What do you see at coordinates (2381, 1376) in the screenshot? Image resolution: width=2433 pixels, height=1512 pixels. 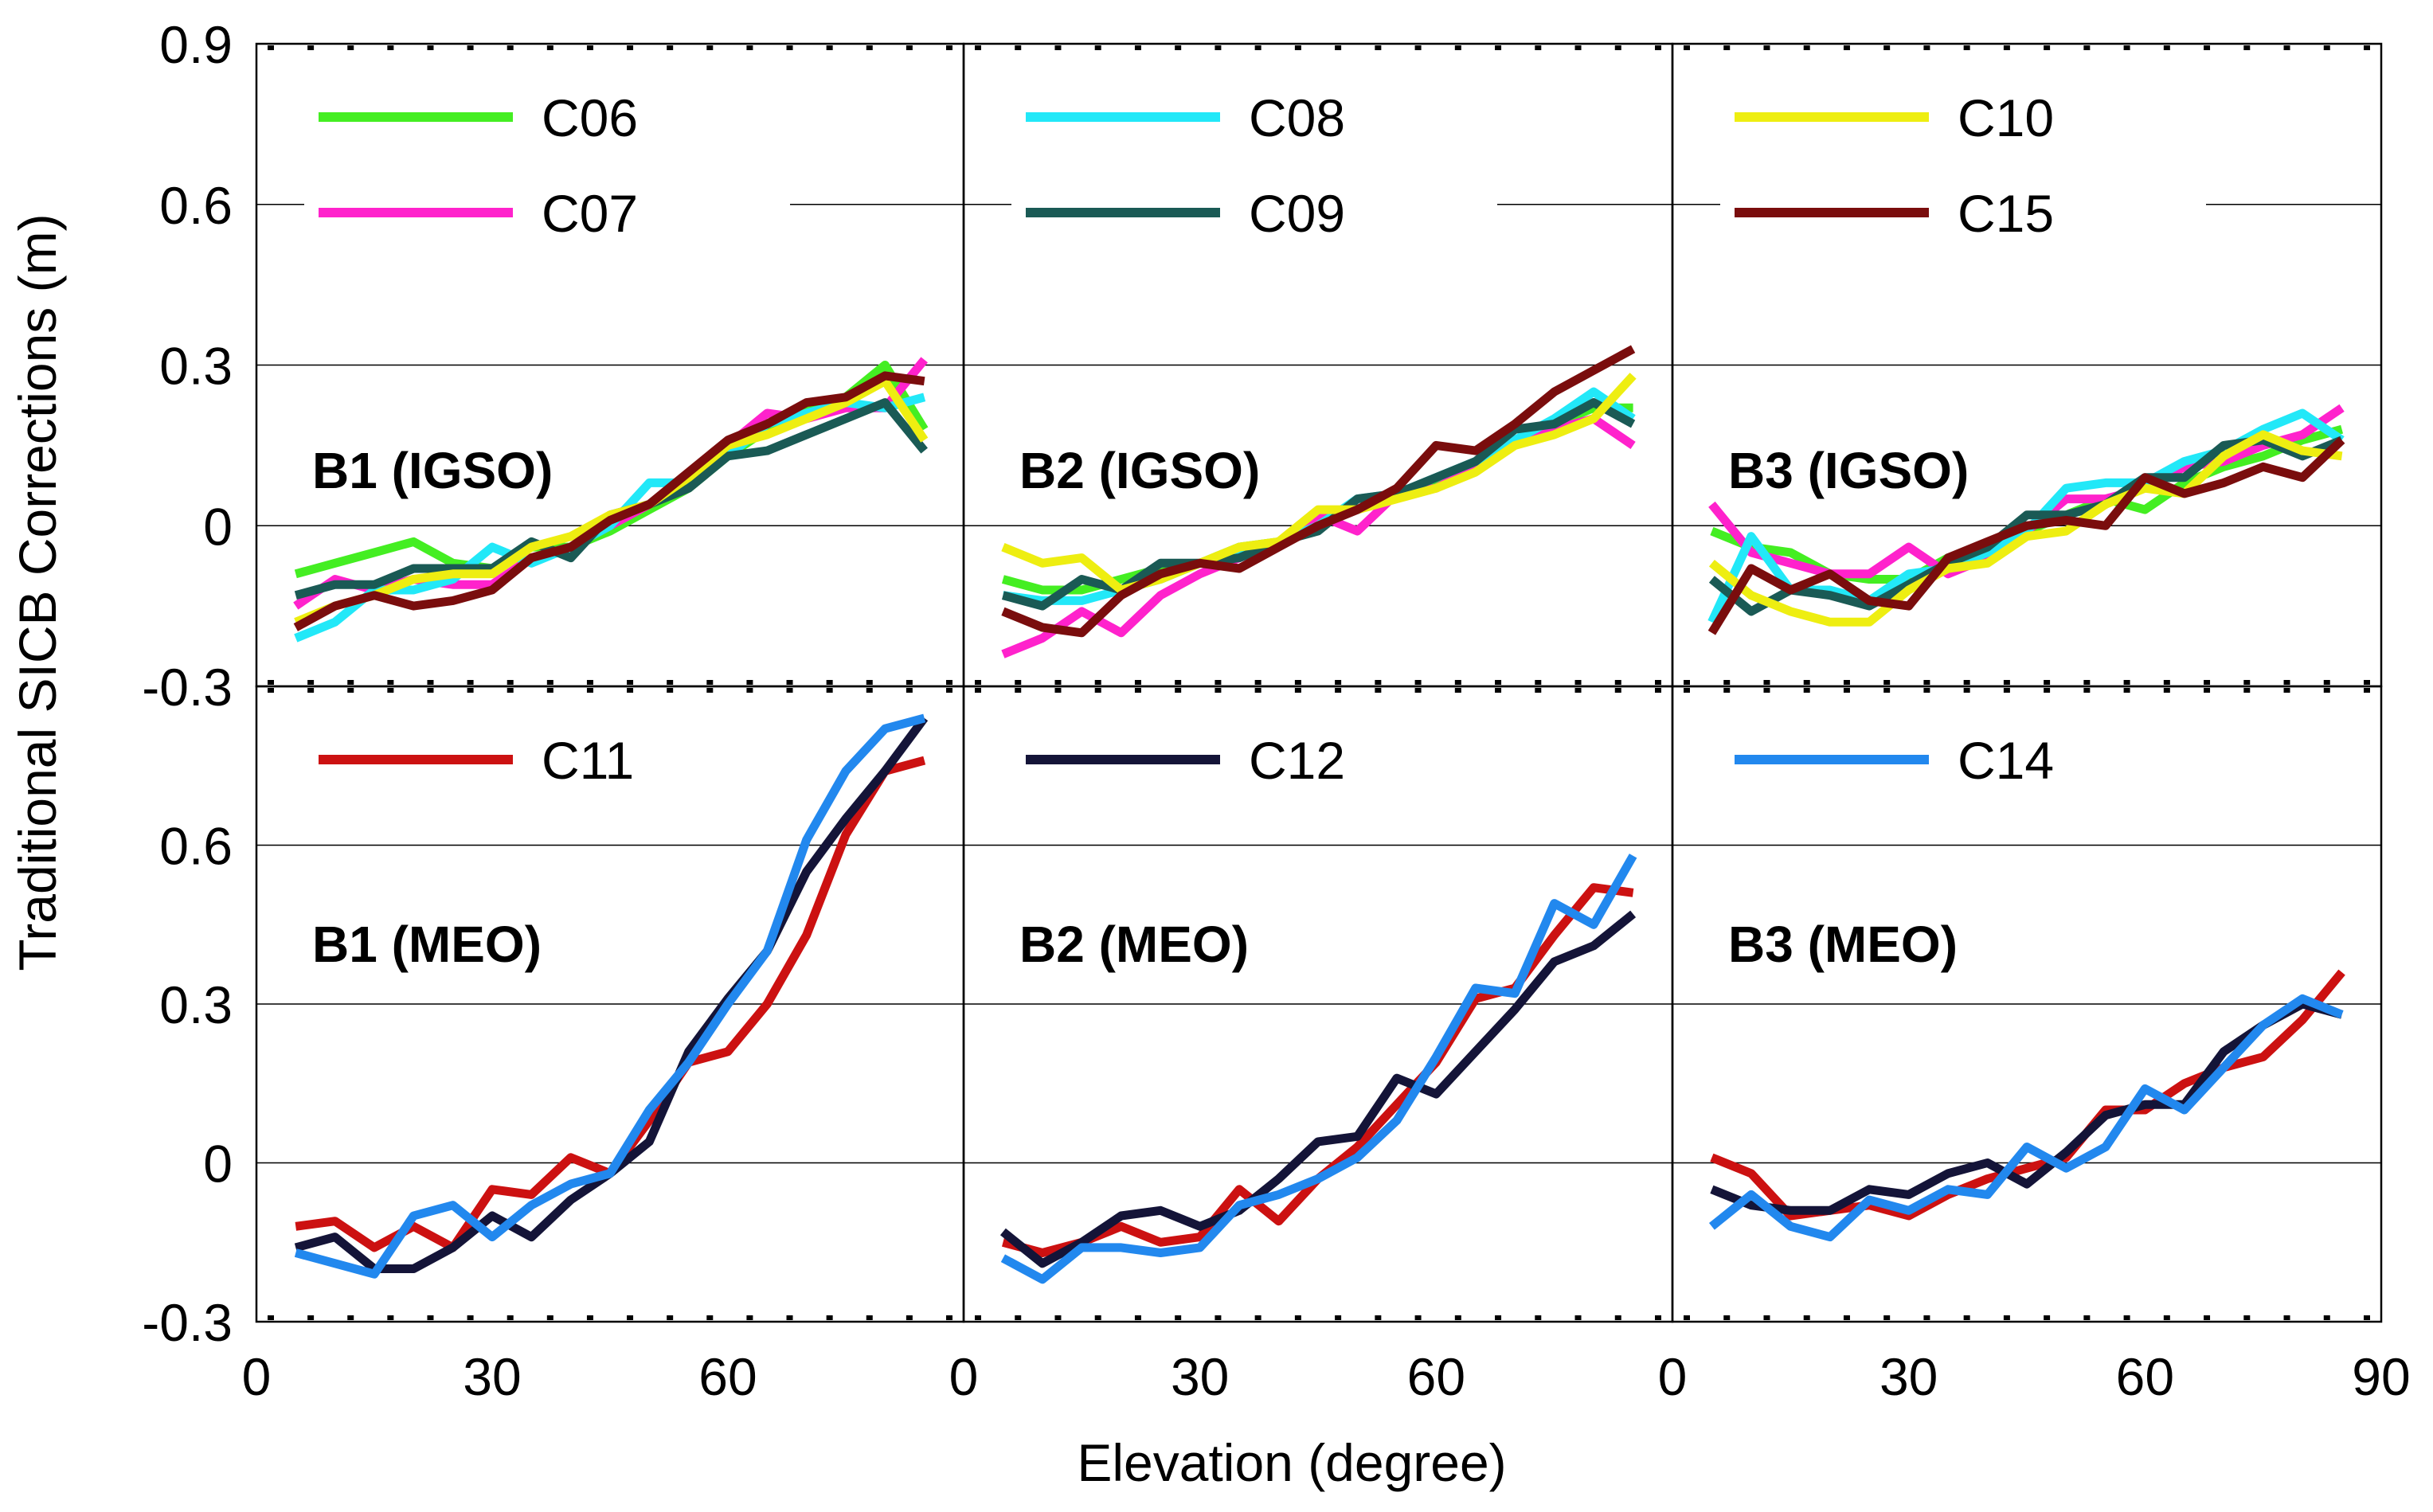 I see `x-tick-label: 90` at bounding box center [2381, 1376].